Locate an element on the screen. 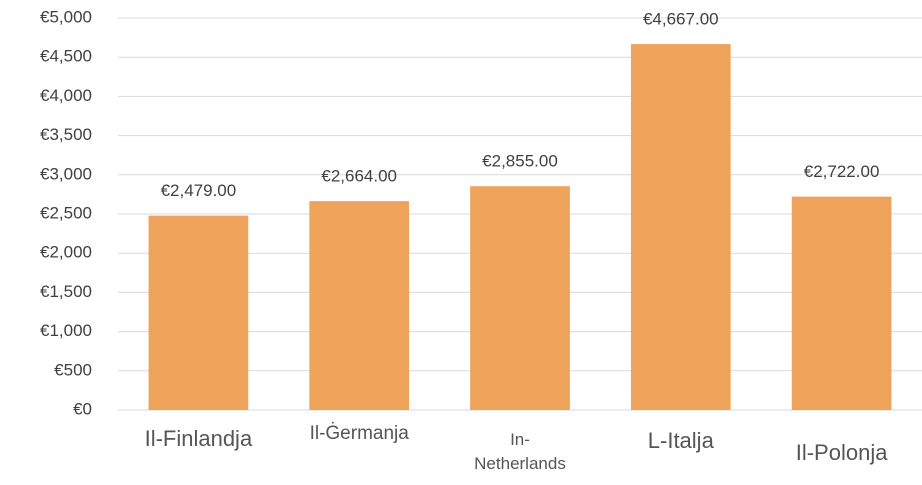 This screenshot has width=922, height=485. data-label: €4,667.00 is located at coordinates (681, 19).